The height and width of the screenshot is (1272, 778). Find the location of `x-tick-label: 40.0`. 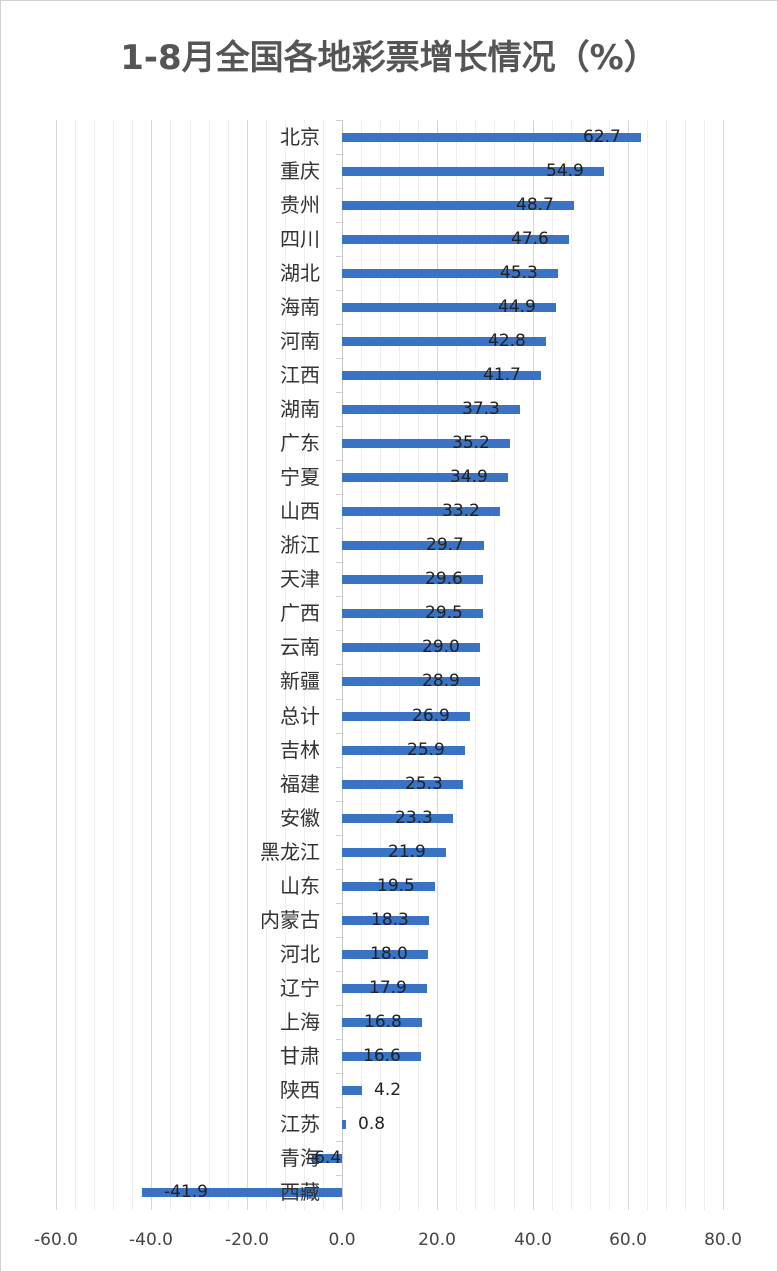

x-tick-label: 40.0 is located at coordinates (533, 1240).